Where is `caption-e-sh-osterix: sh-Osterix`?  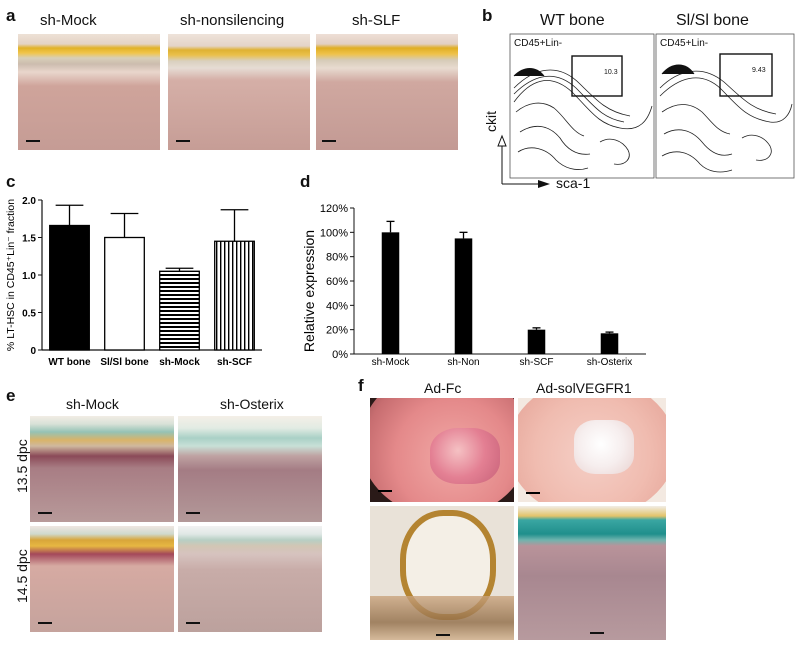 caption-e-sh-osterix: sh-Osterix is located at coordinates (252, 404).